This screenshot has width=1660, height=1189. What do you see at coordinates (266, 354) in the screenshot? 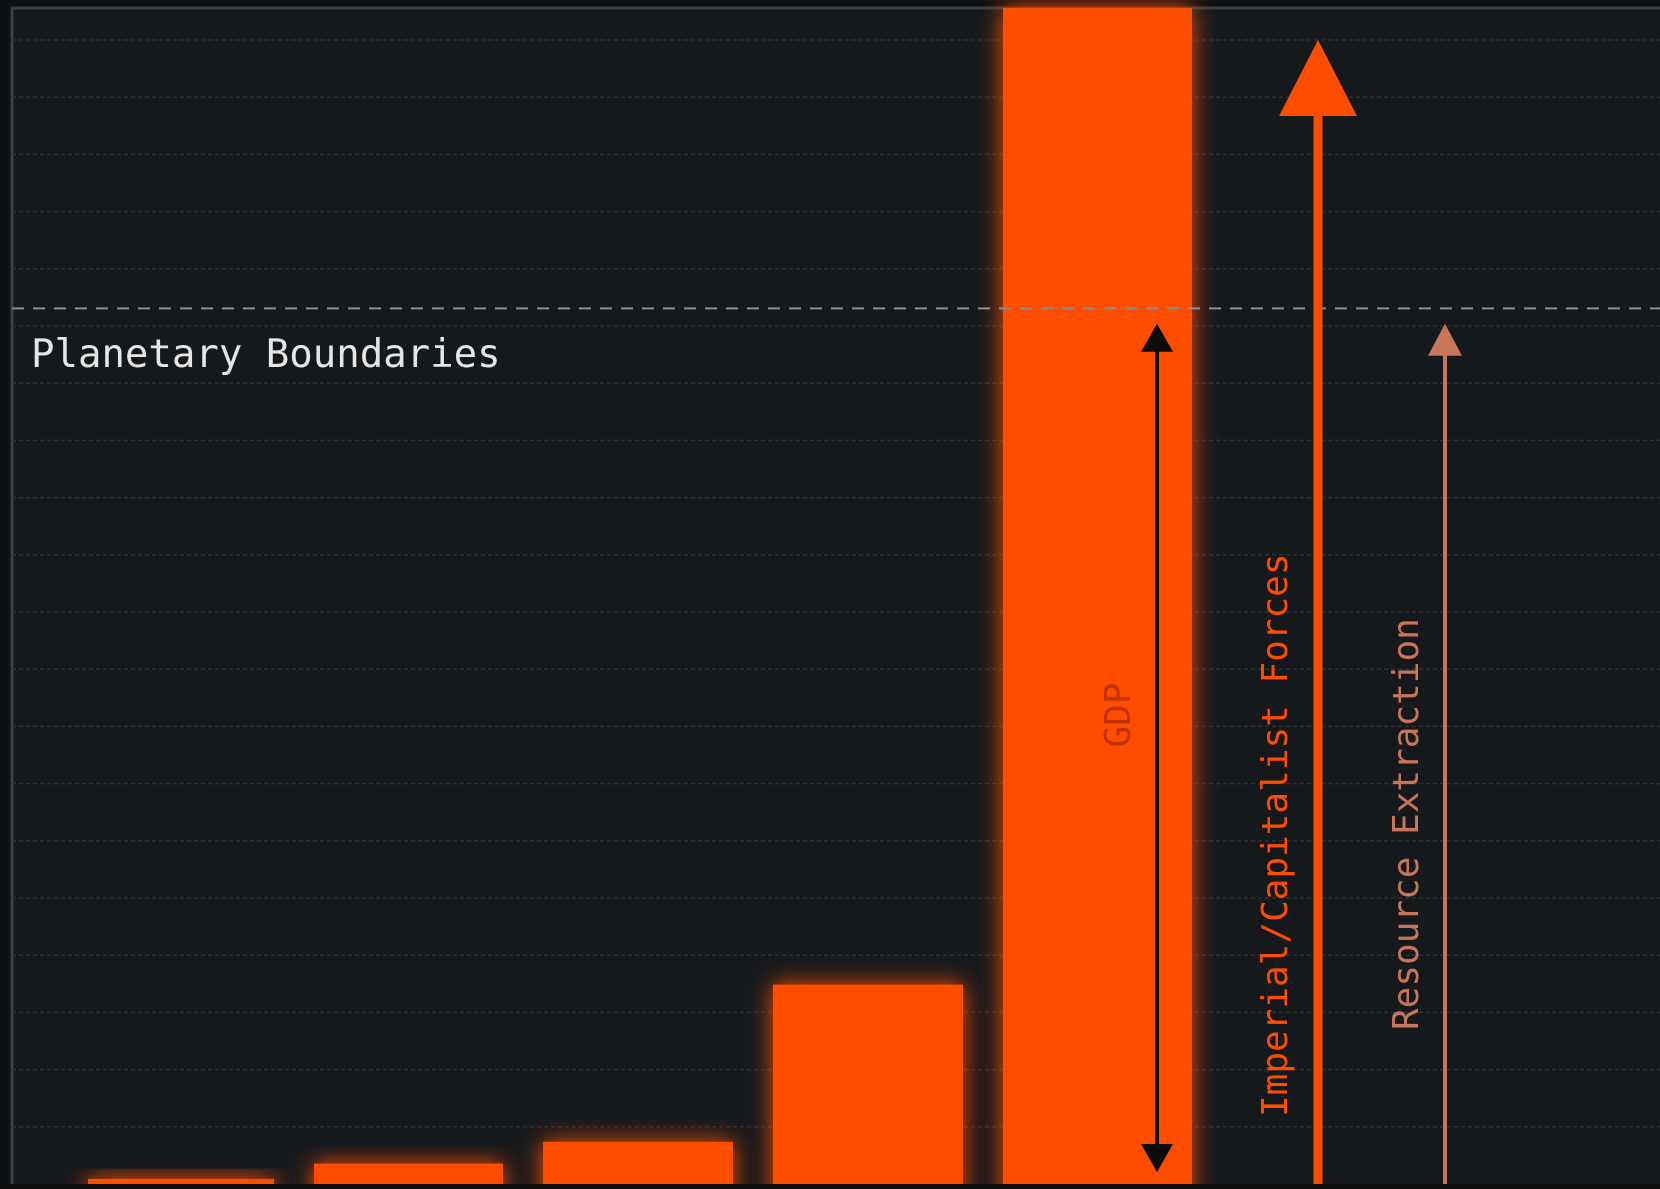
I see `planetary-boundaries-label: Planetary Boundaries` at bounding box center [266, 354].